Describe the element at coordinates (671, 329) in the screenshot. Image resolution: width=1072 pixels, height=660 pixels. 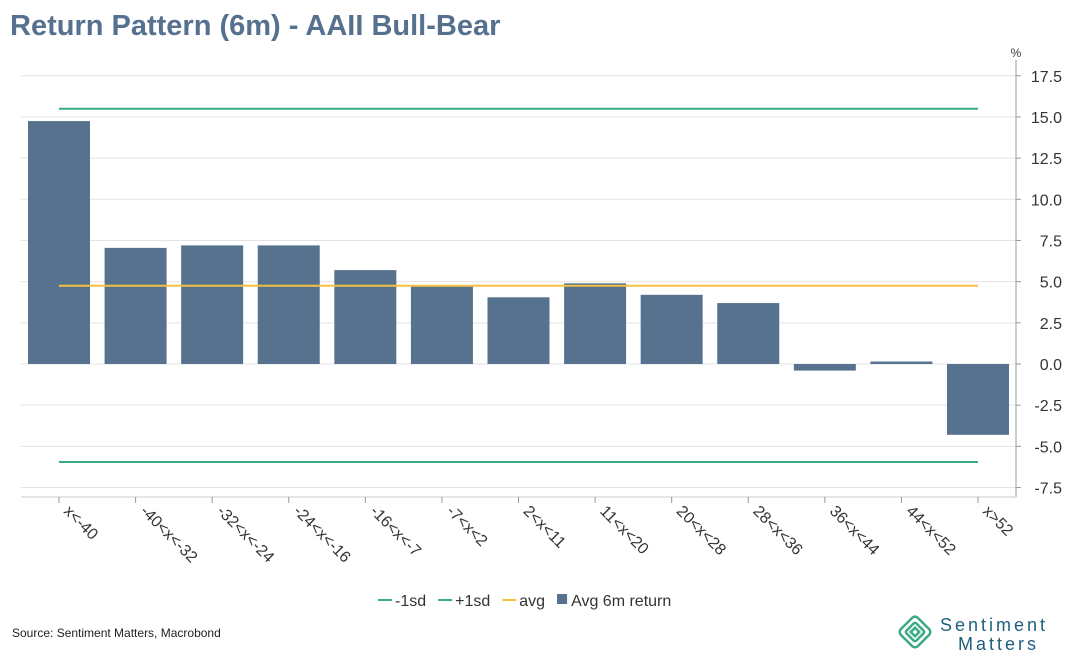
I see `bar-20<x<28` at that location.